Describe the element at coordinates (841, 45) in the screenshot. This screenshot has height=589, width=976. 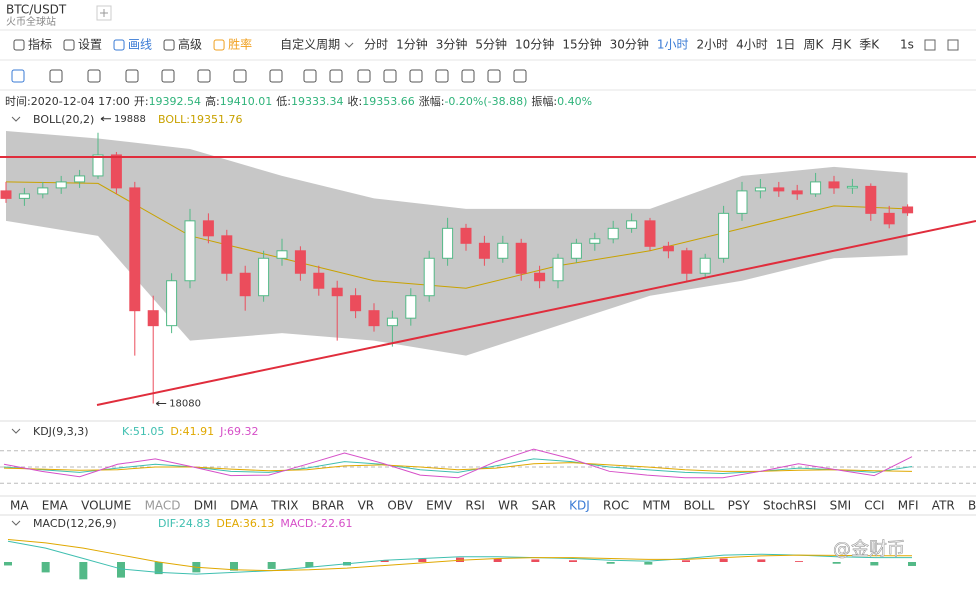
I see `period-button: 月K` at that location.